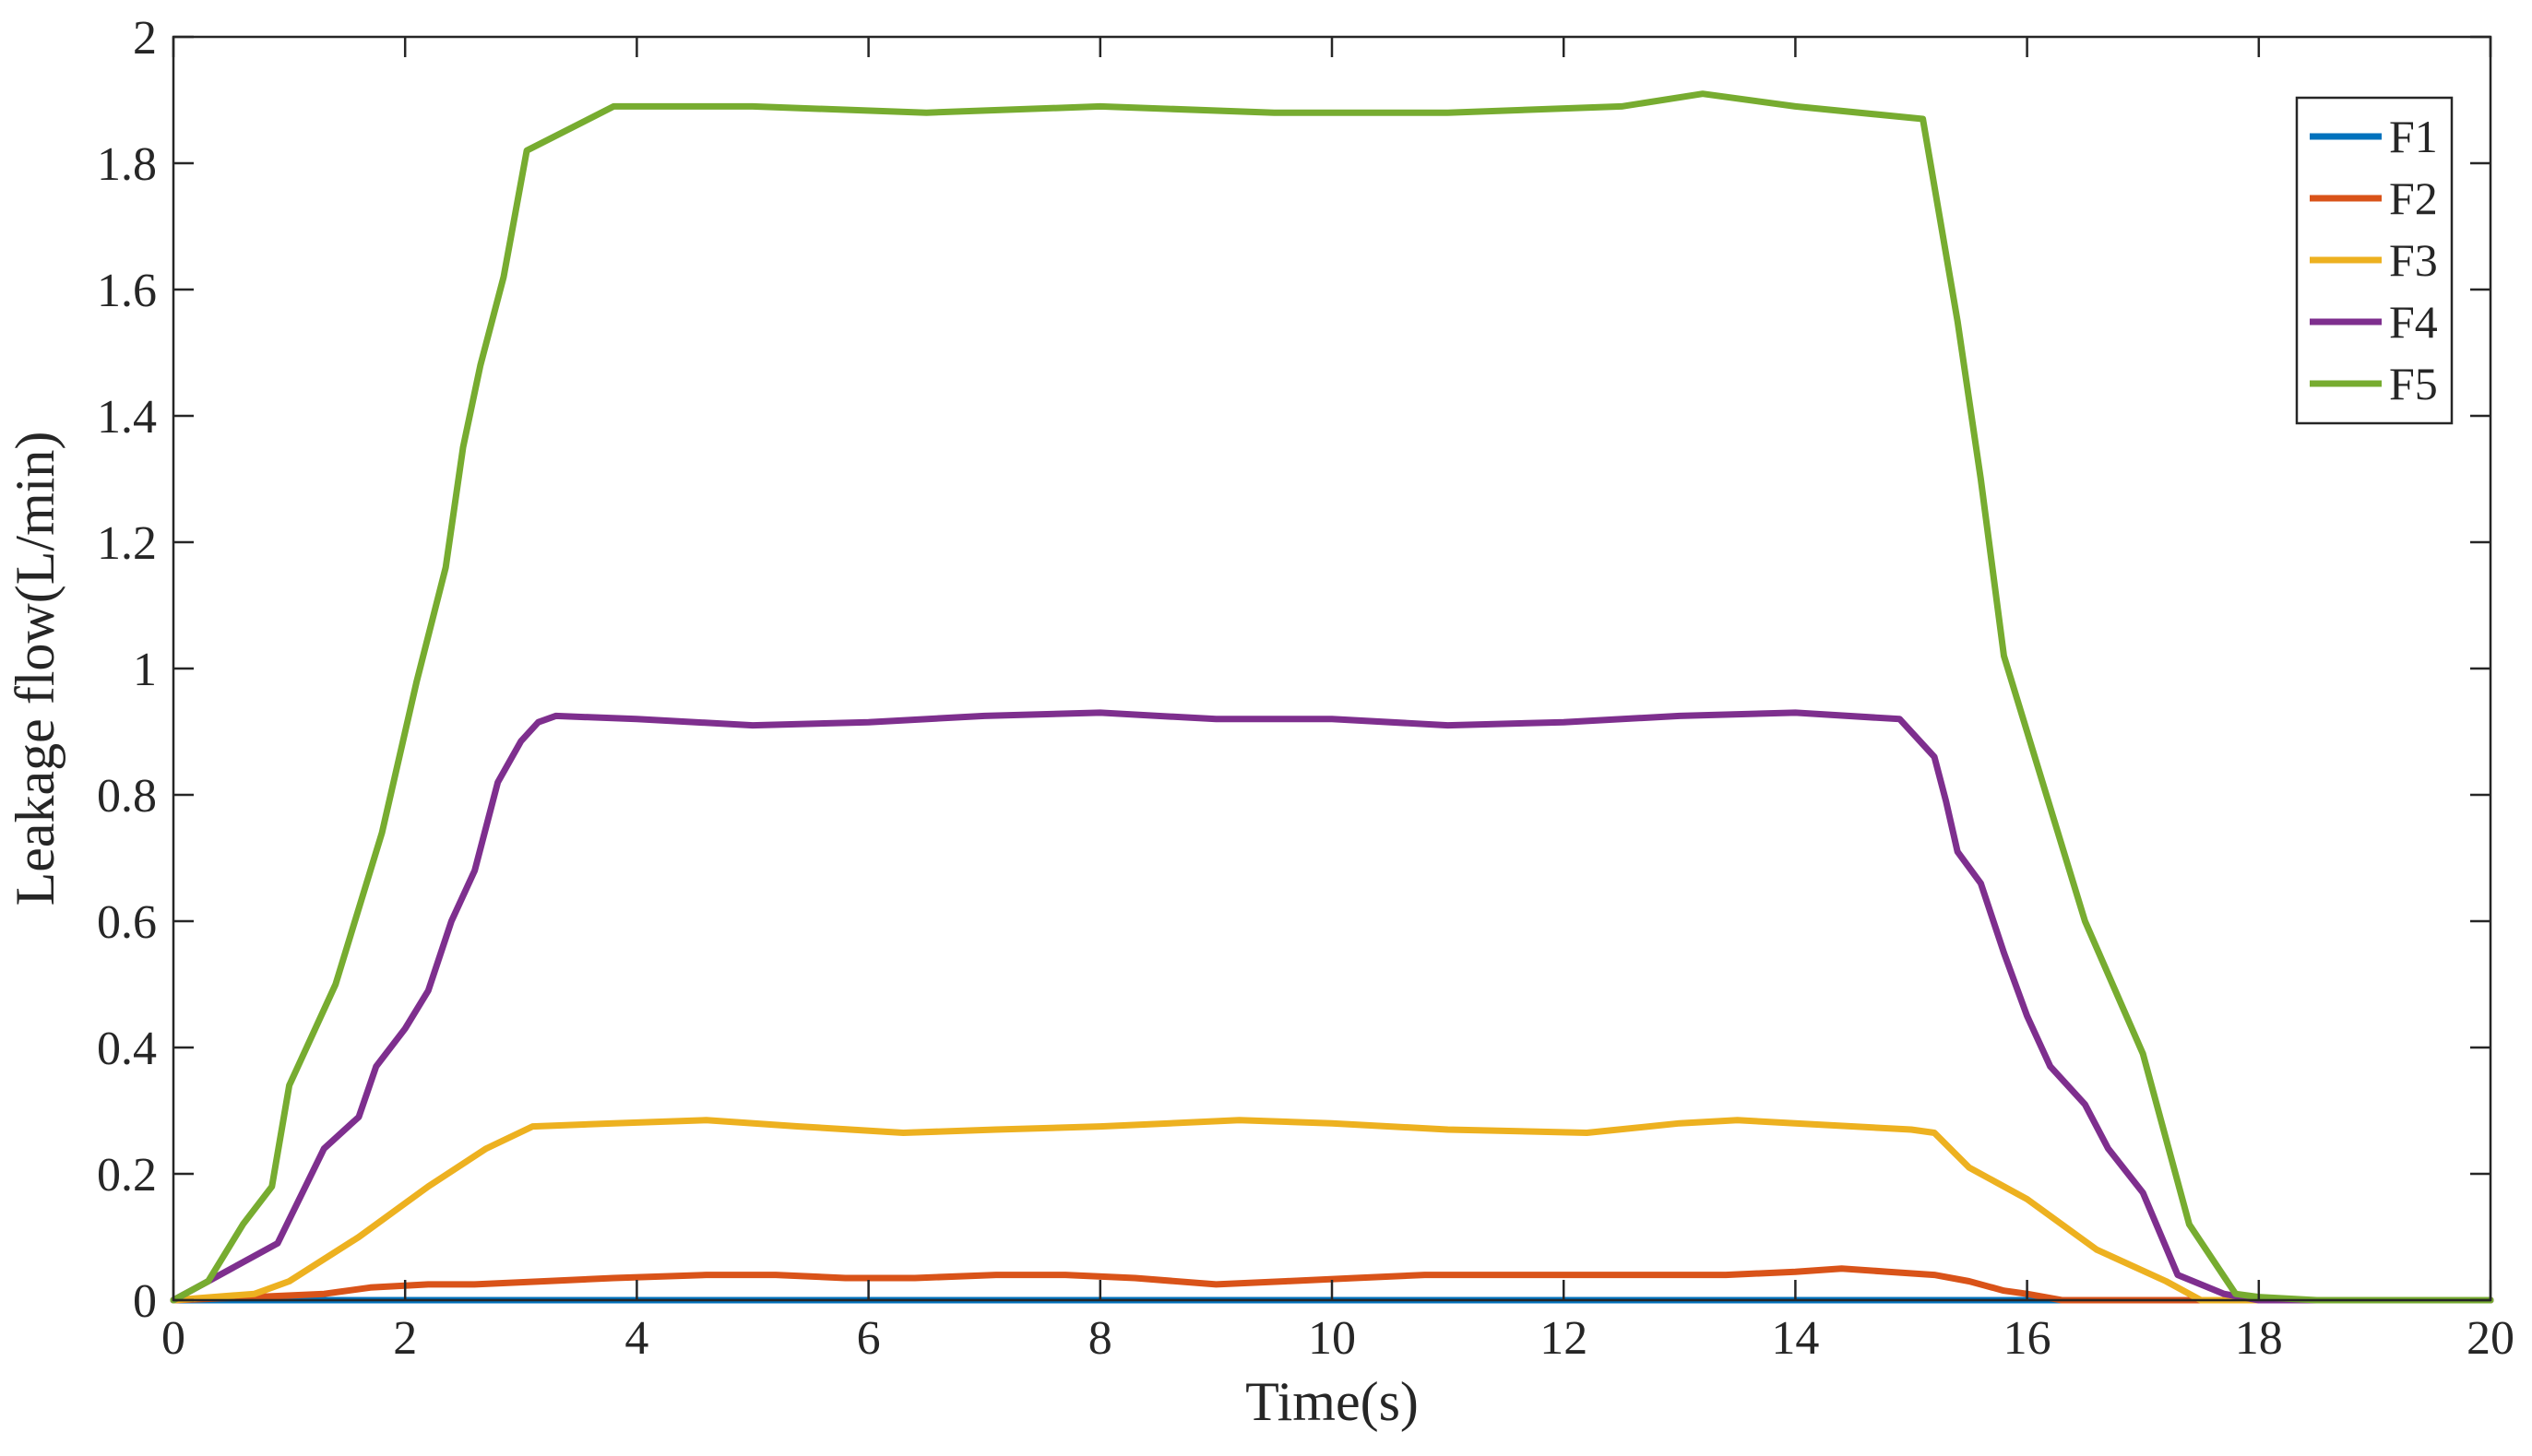 The image size is (2532, 1456). Describe the element at coordinates (869, 1338) in the screenshot. I see `x-tick-label: 6` at that location.